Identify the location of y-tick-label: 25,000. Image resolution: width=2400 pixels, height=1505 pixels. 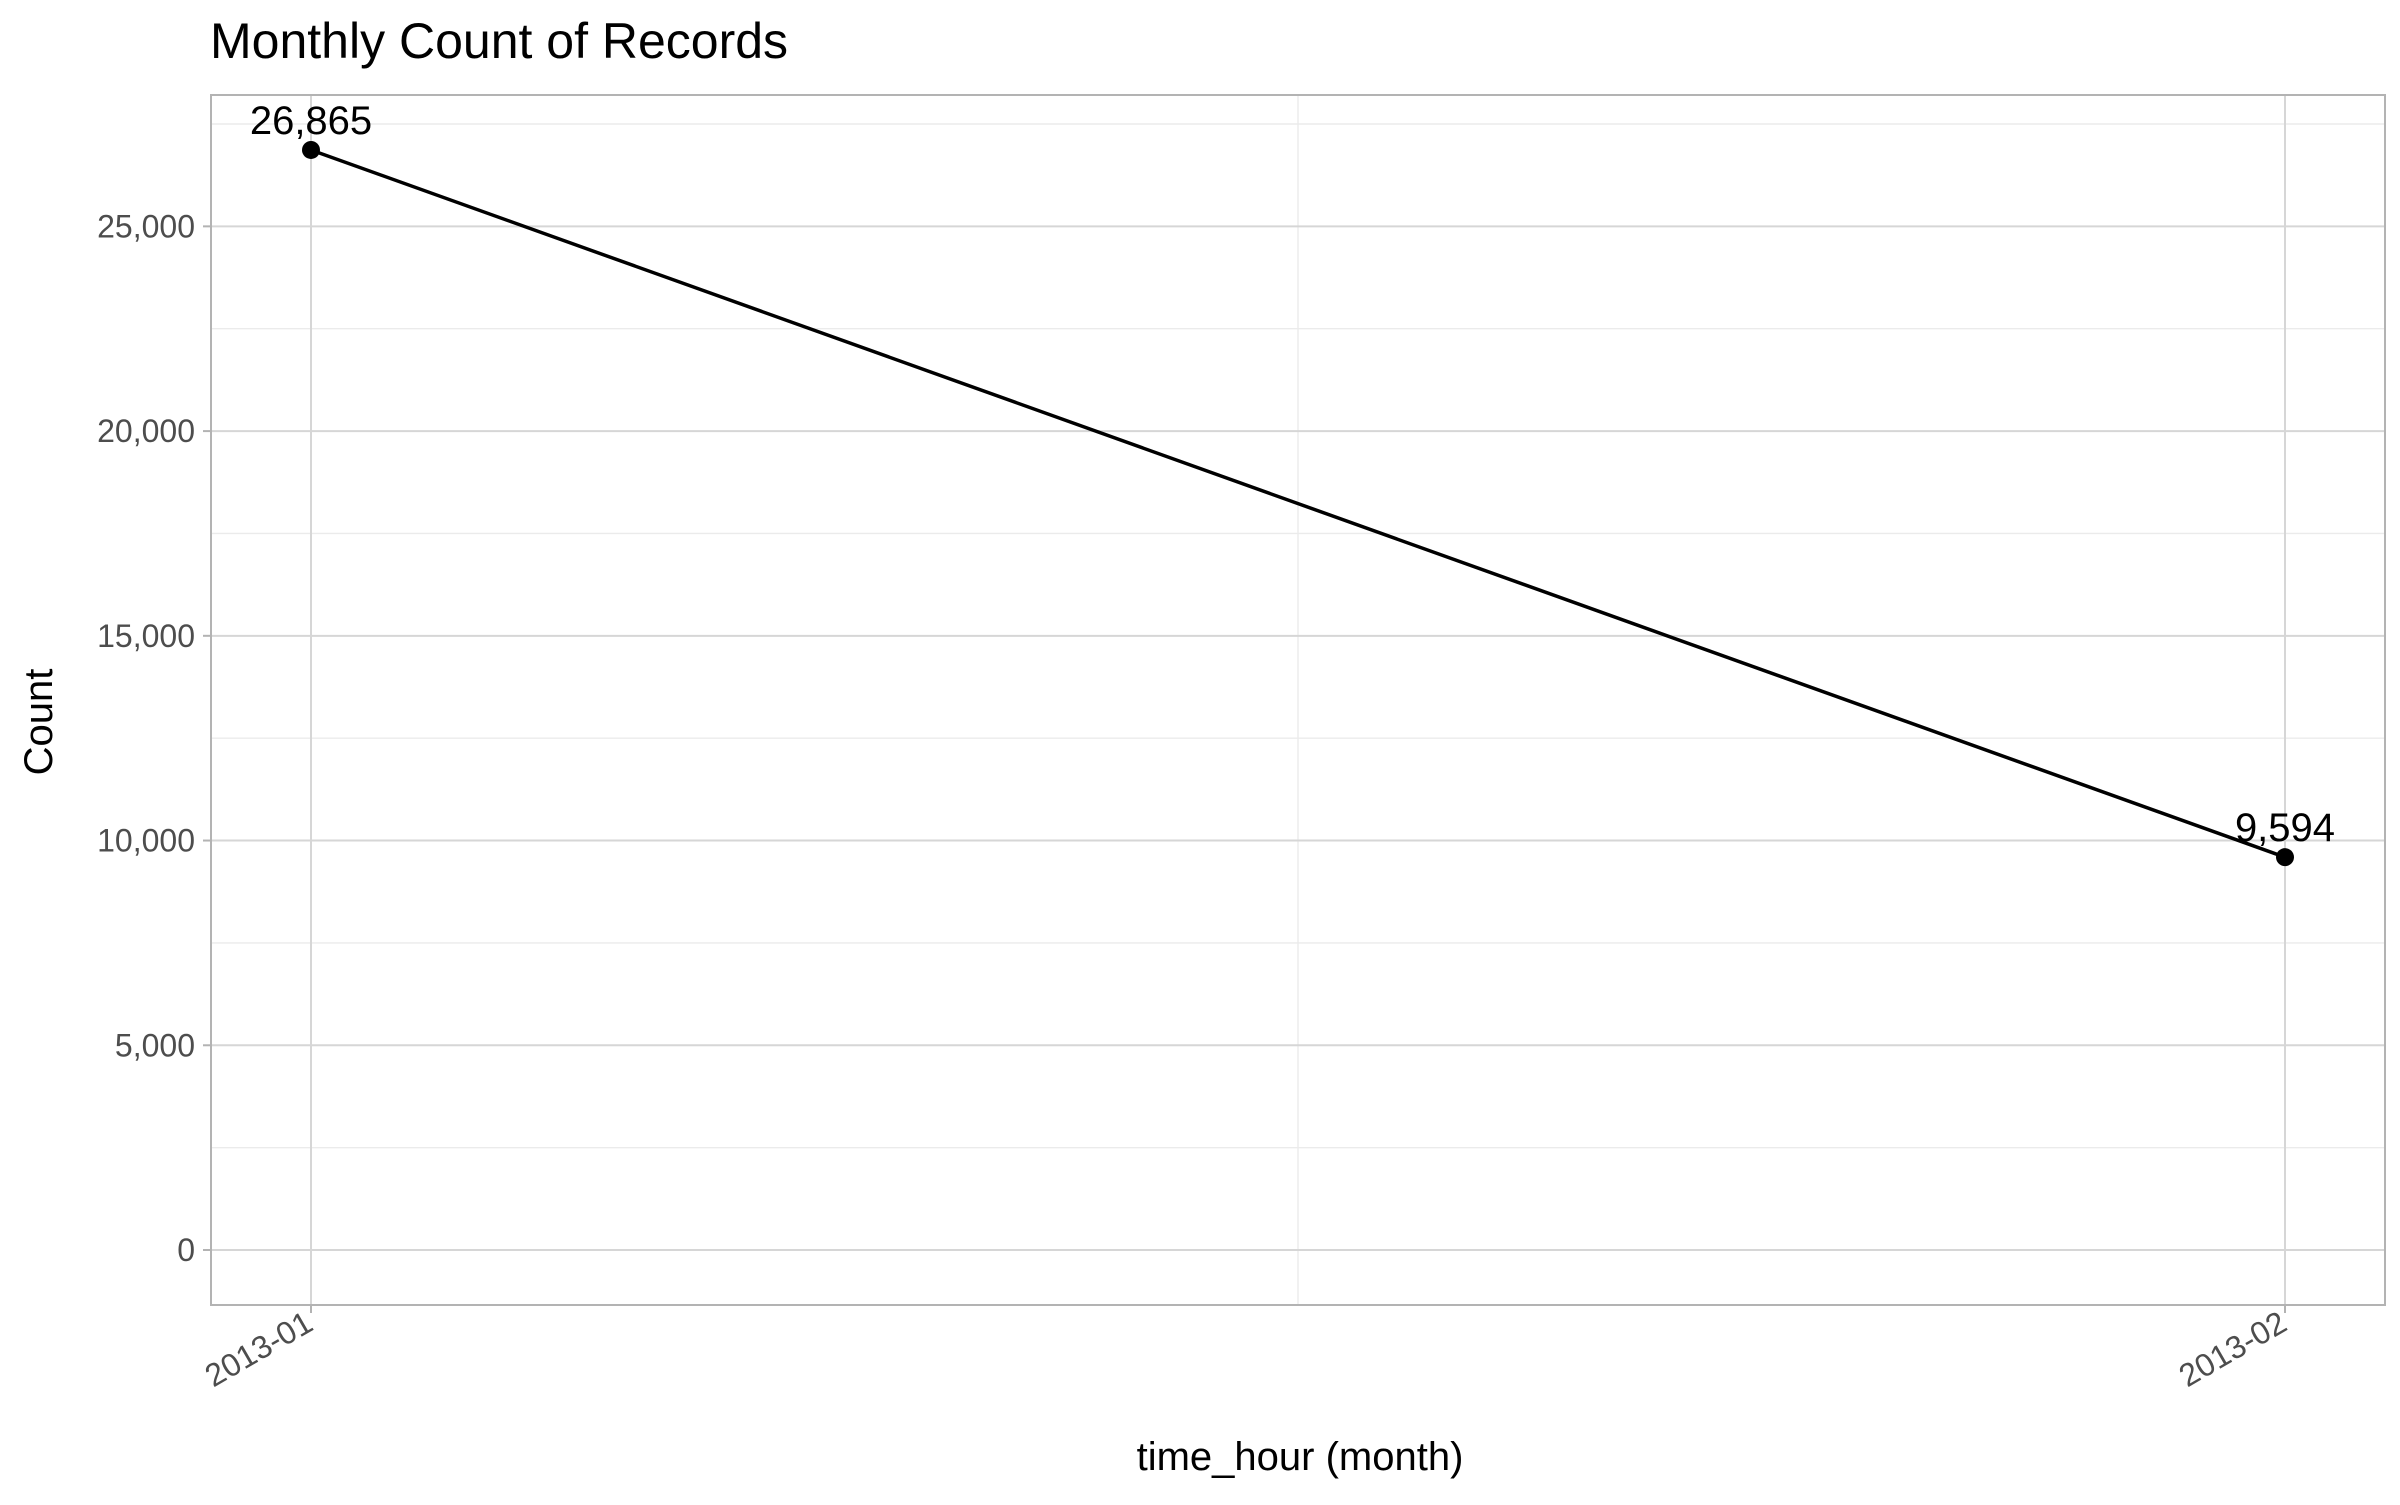
(146, 226).